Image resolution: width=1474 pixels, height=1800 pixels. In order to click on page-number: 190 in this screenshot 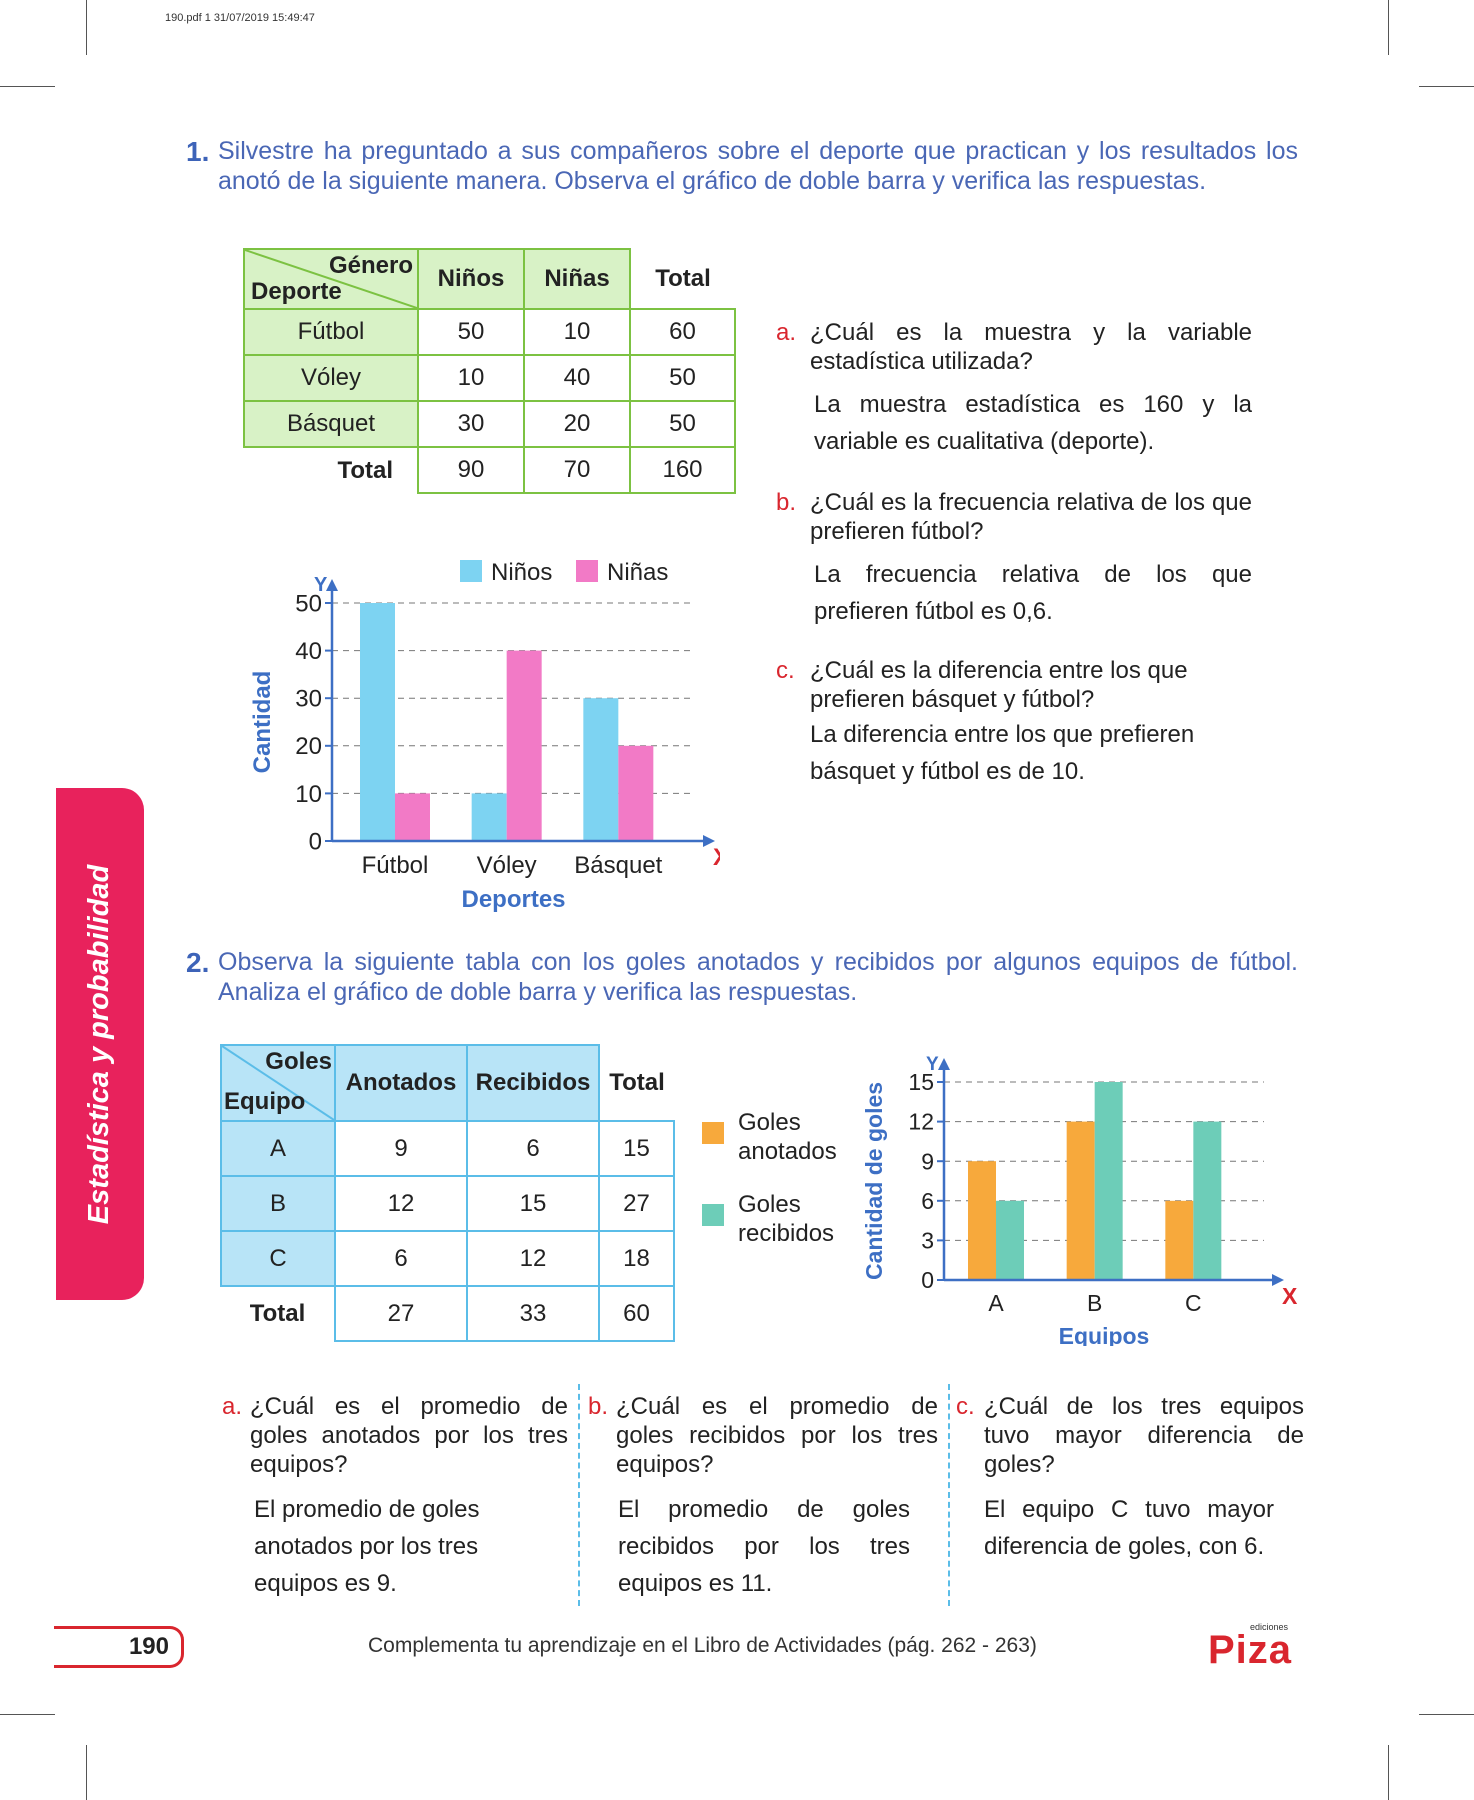, I will do `click(119, 1647)`.